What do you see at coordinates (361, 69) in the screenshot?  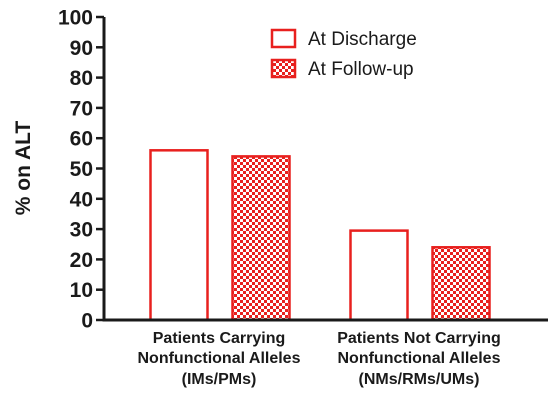 I see `legend-label-follow-up: At Follow-up` at bounding box center [361, 69].